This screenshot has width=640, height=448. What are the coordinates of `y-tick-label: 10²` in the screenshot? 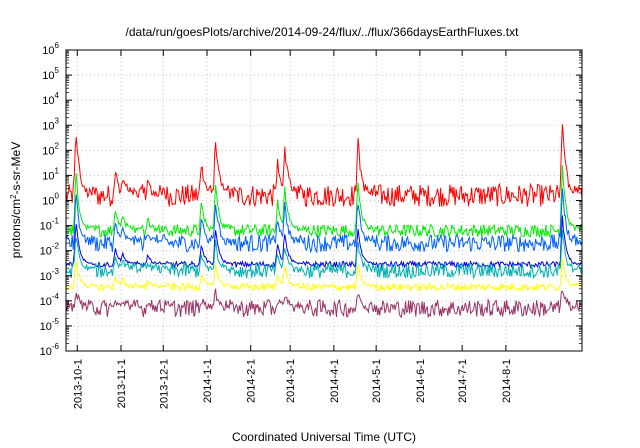 It's located at (50, 149).